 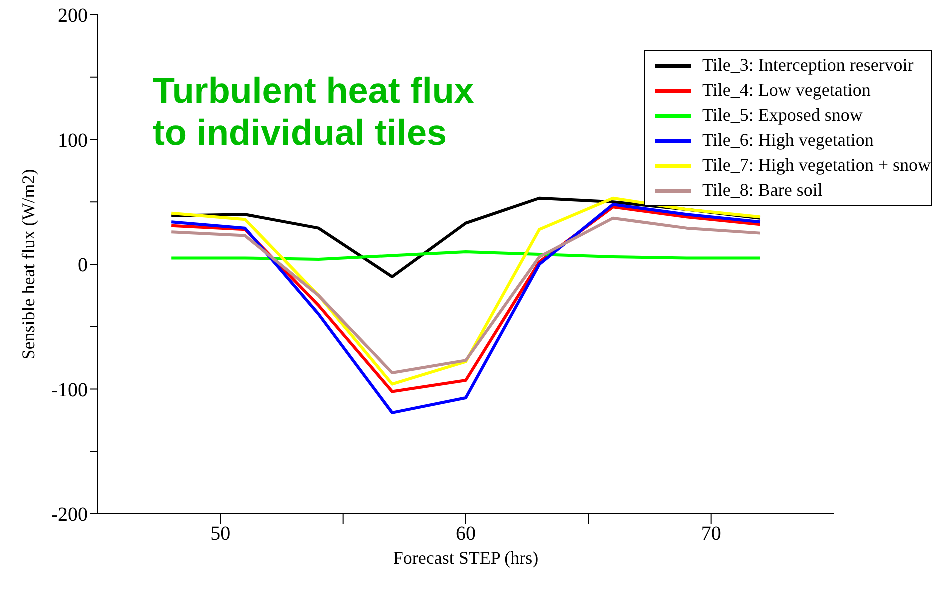 What do you see at coordinates (466, 256) in the screenshot?
I see `line-series` at bounding box center [466, 256].